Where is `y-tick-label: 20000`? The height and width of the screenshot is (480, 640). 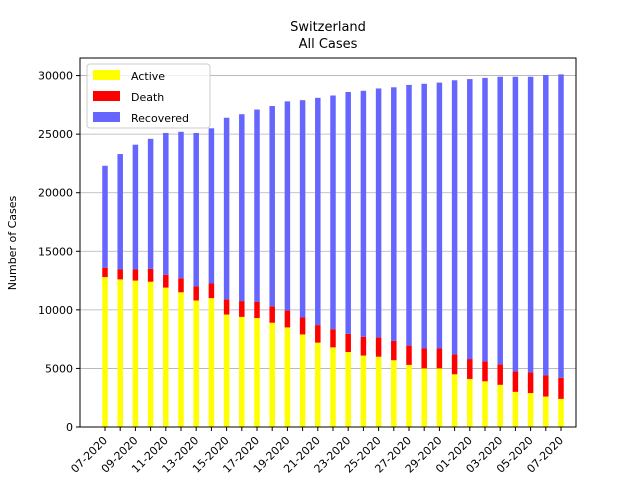
y-tick-label: 20000 is located at coordinates (55, 193).